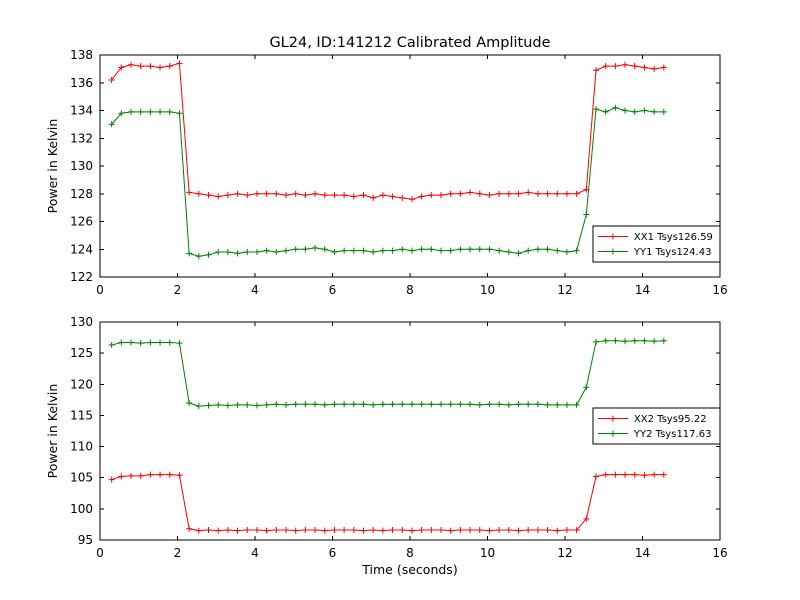 Image resolution: width=800 pixels, height=600 pixels. Describe the element at coordinates (672, 434) in the screenshot. I see `legend-label: YY2 Tsys117.63` at that location.